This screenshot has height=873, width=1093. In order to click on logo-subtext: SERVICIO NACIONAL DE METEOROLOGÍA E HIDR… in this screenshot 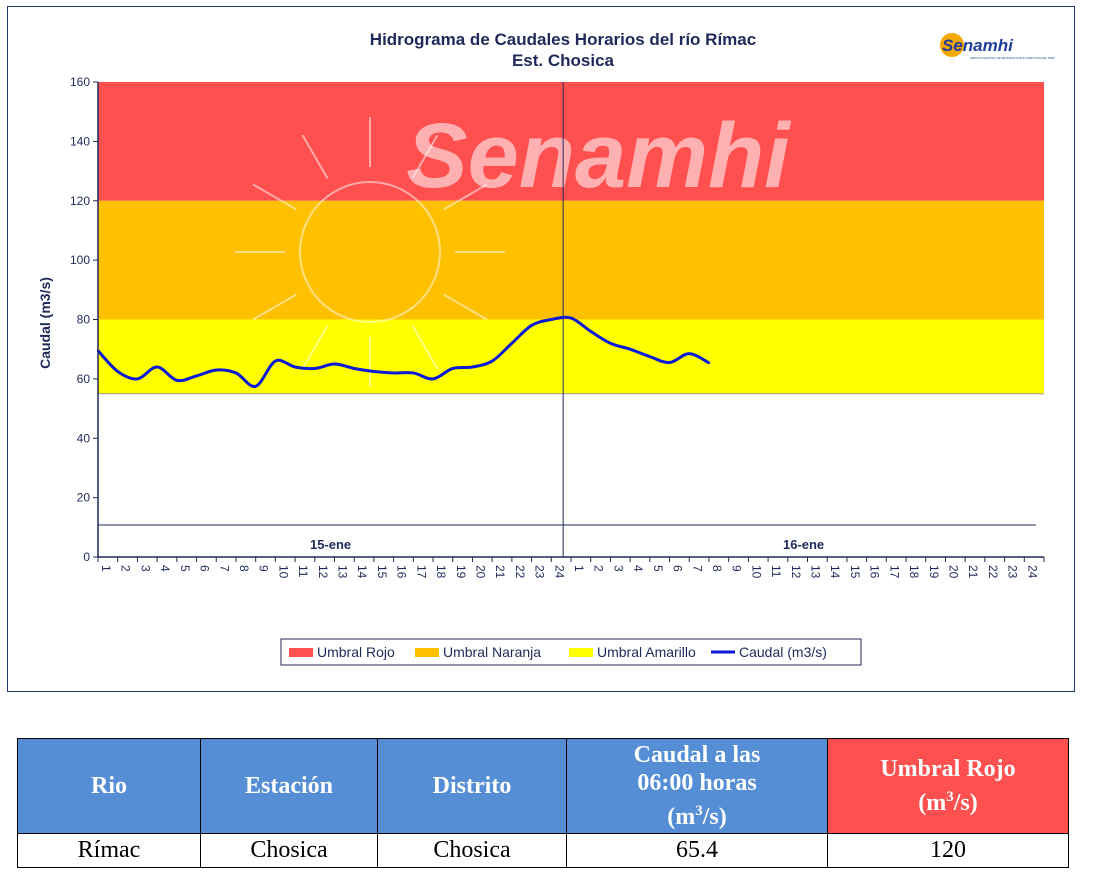, I will do `click(1012, 57)`.